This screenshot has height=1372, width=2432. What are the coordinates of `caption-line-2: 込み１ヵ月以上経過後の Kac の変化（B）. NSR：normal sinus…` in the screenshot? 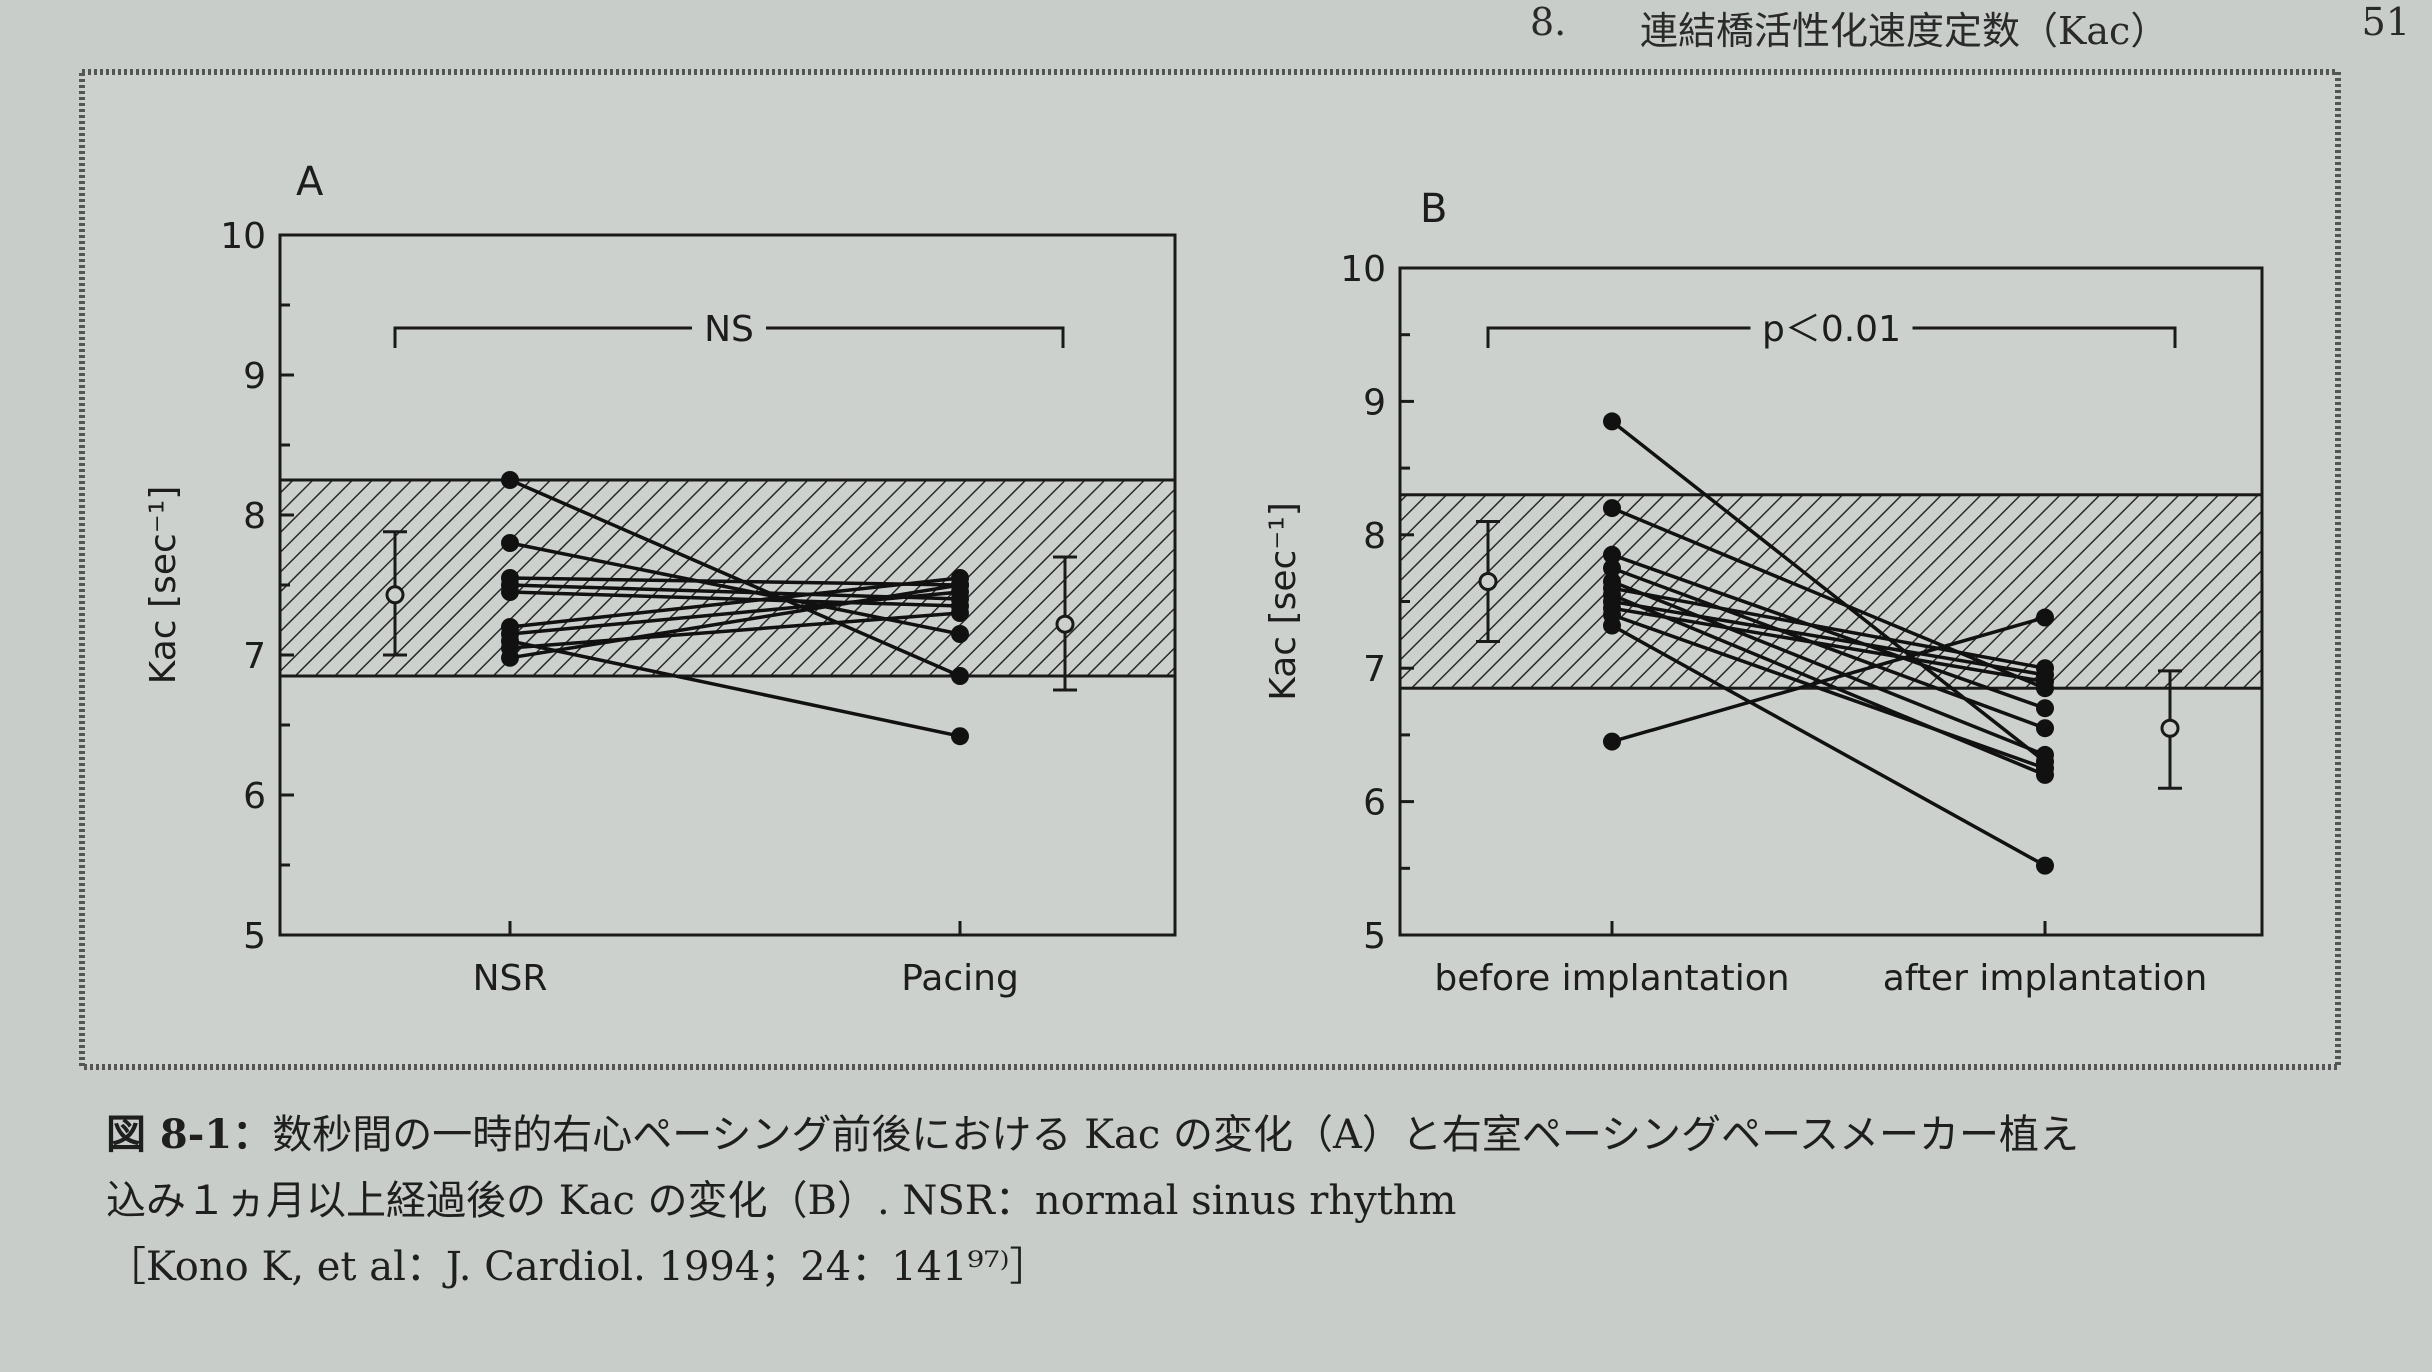 It's located at (781, 1201).